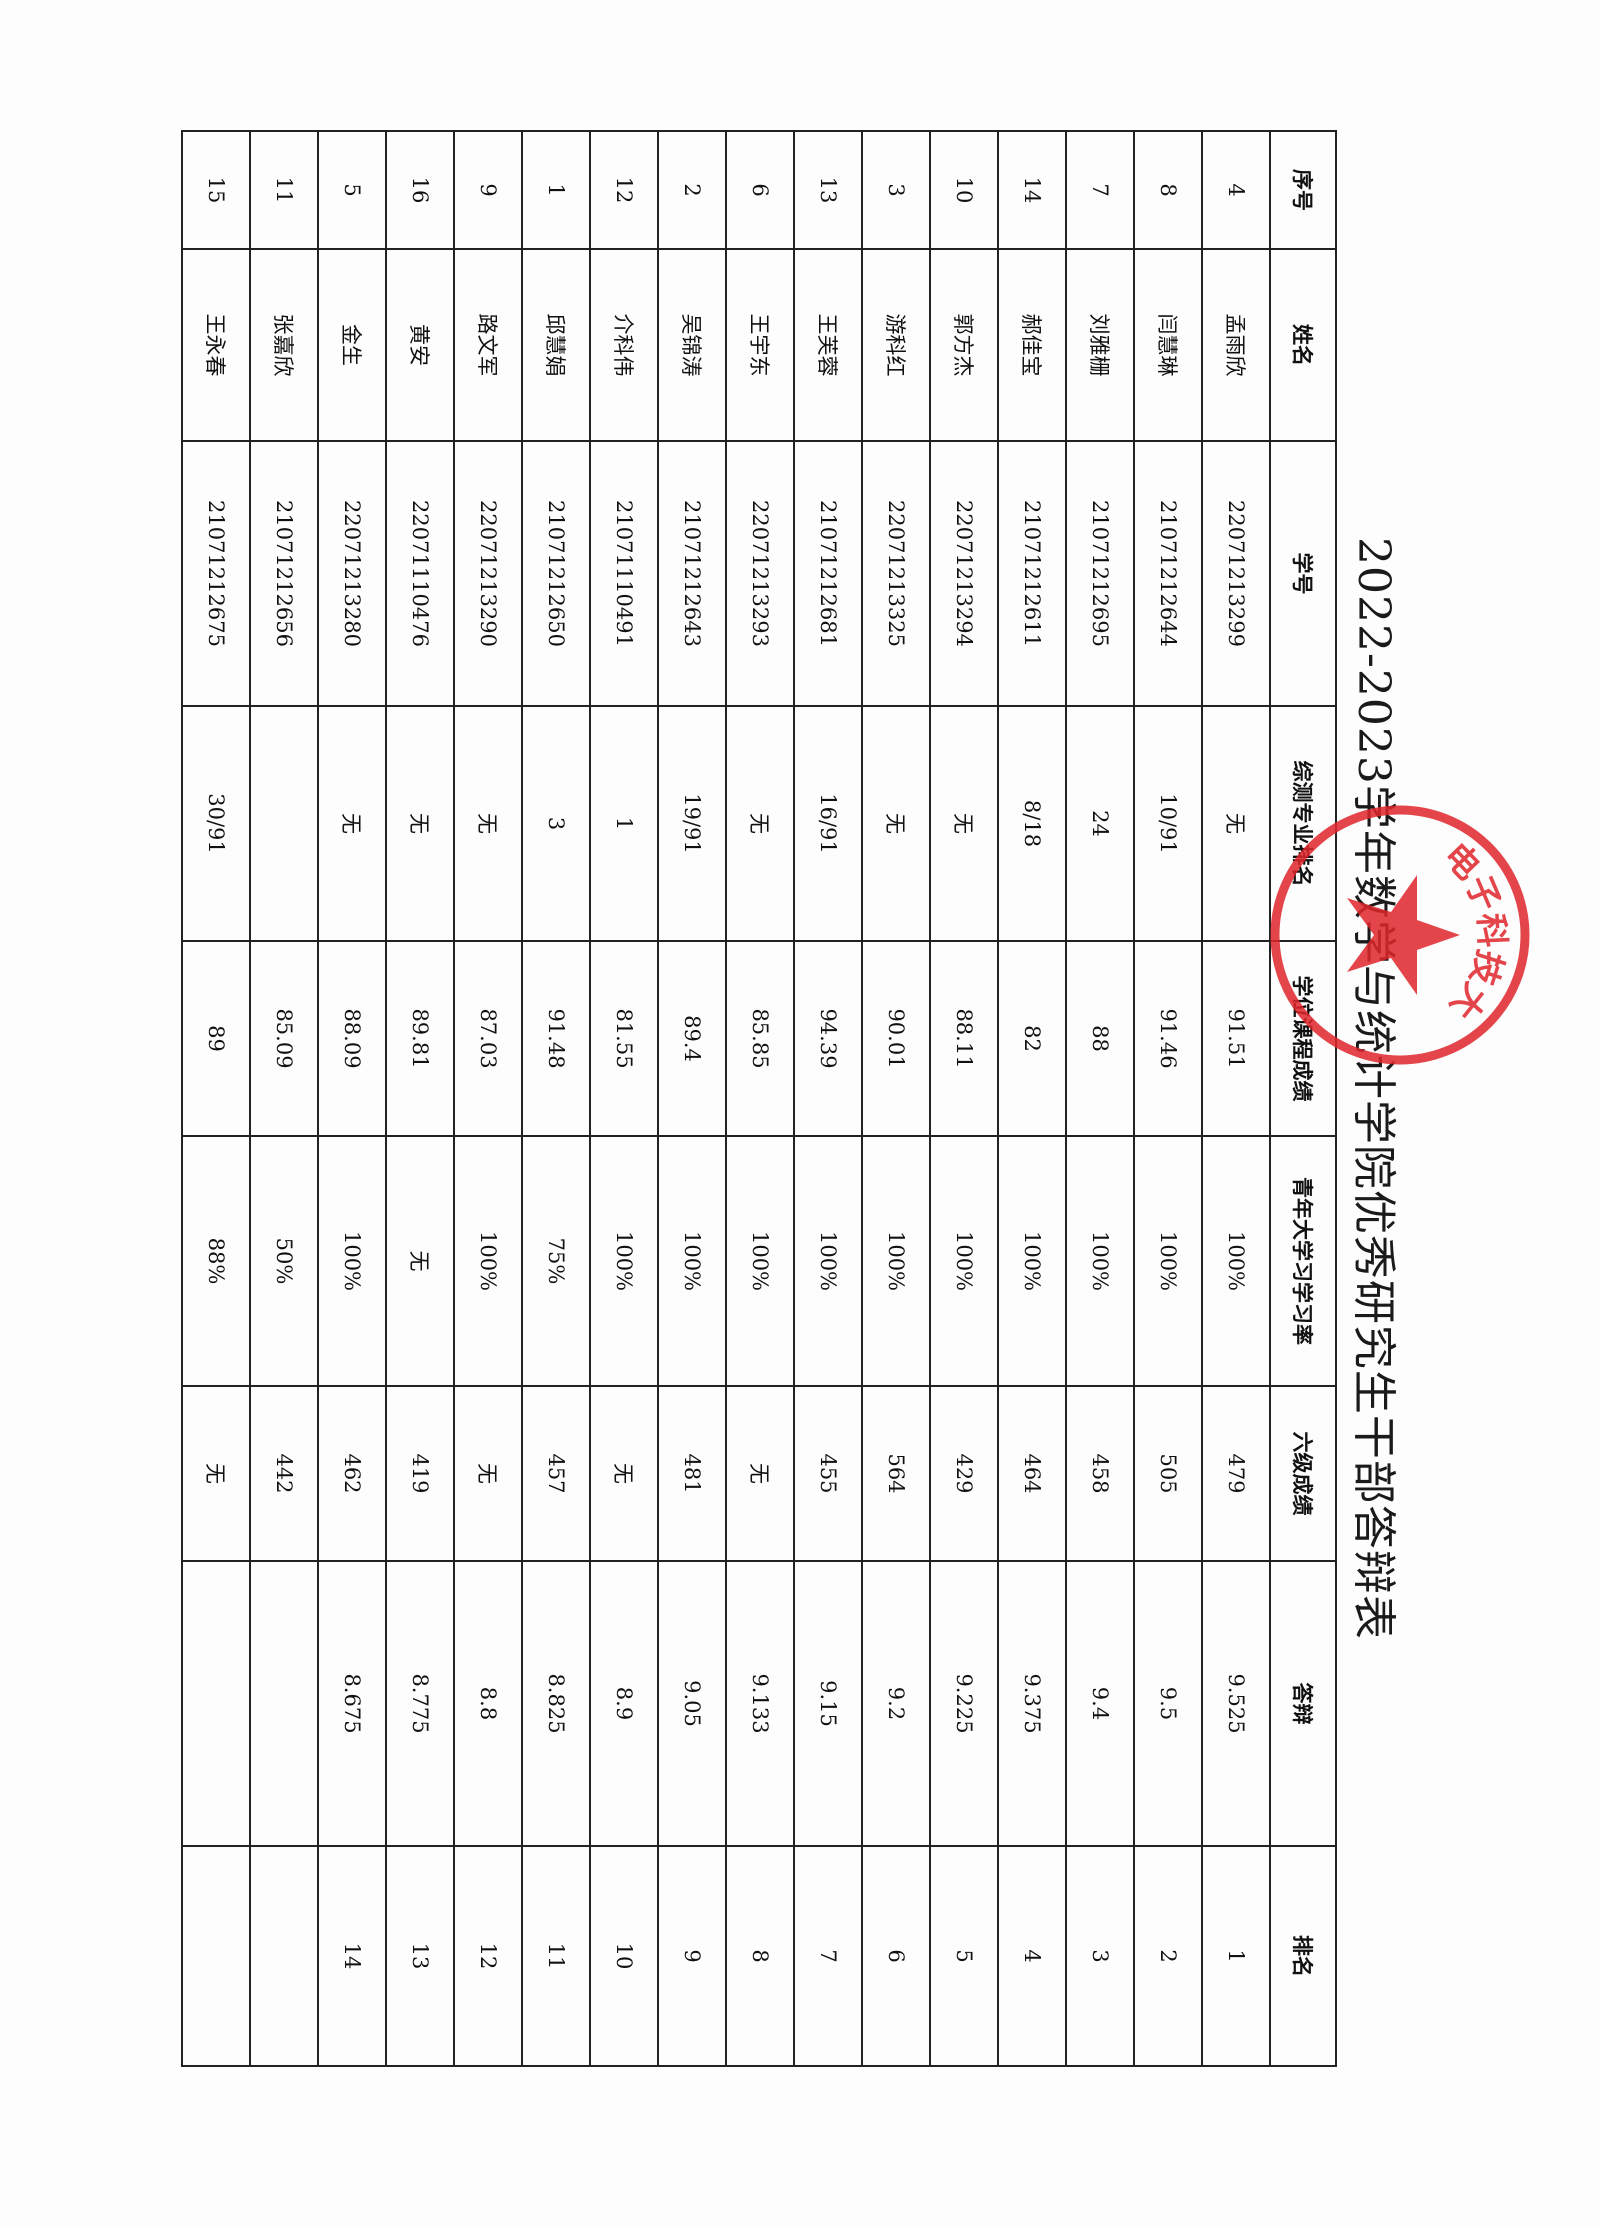 The width and height of the screenshot is (1599, 2227). What do you see at coordinates (1236, 1098) in the screenshot?
I see `table-row: 4 孟雨欣 22071213299 无 91.51 100% 479 9.525 1` at bounding box center [1236, 1098].